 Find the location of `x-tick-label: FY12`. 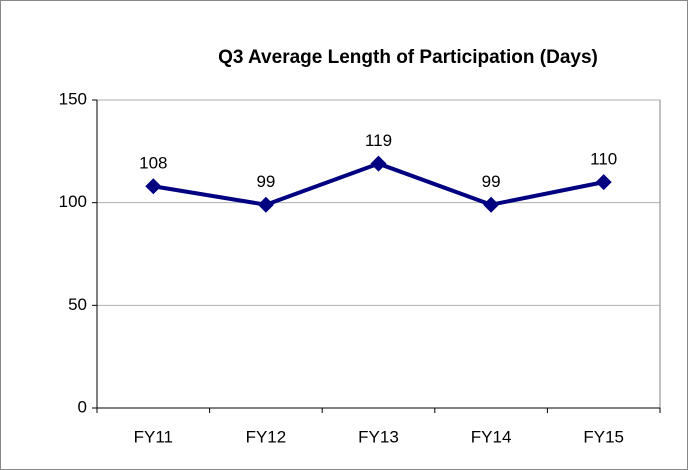

x-tick-label: FY12 is located at coordinates (266, 436).